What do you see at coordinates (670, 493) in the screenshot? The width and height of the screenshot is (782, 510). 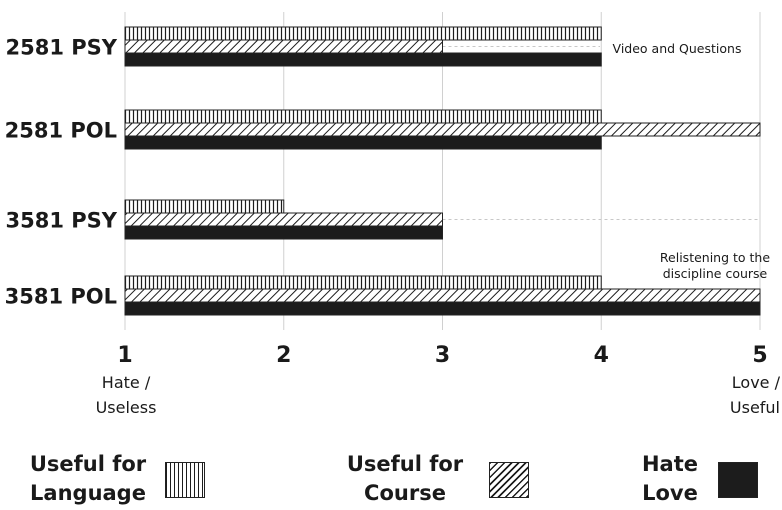 I see `legend-label-line2: Love` at bounding box center [670, 493].